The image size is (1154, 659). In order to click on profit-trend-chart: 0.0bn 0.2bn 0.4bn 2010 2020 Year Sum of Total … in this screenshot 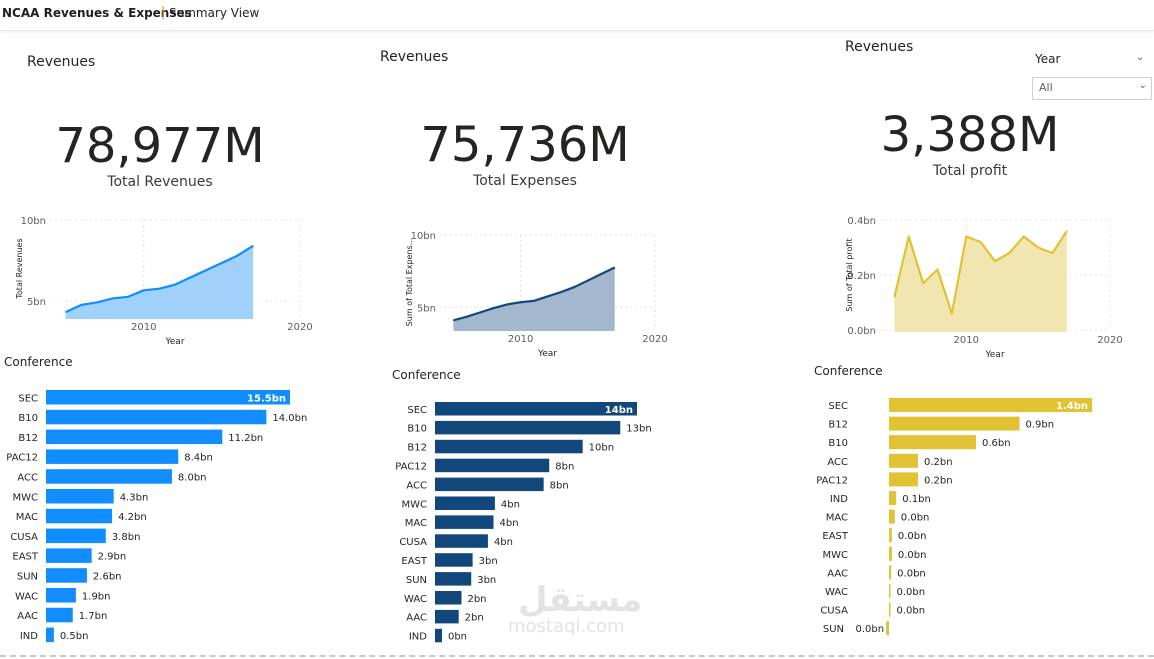, I will do `click(975, 285)`.